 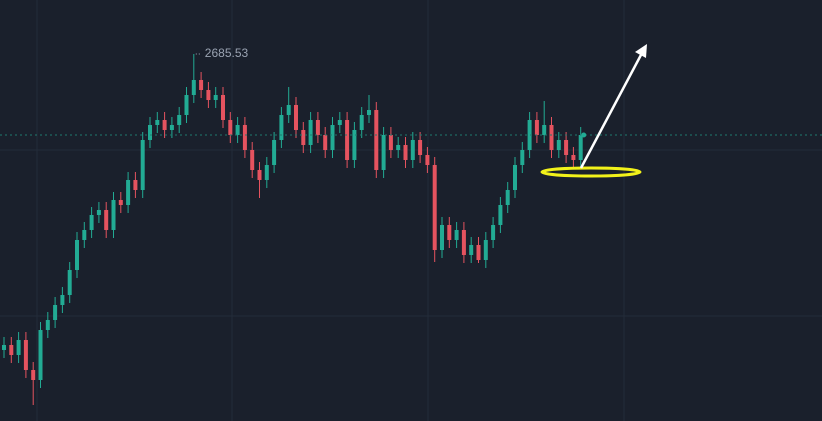 I want to click on arrow-head, so click(x=641, y=51).